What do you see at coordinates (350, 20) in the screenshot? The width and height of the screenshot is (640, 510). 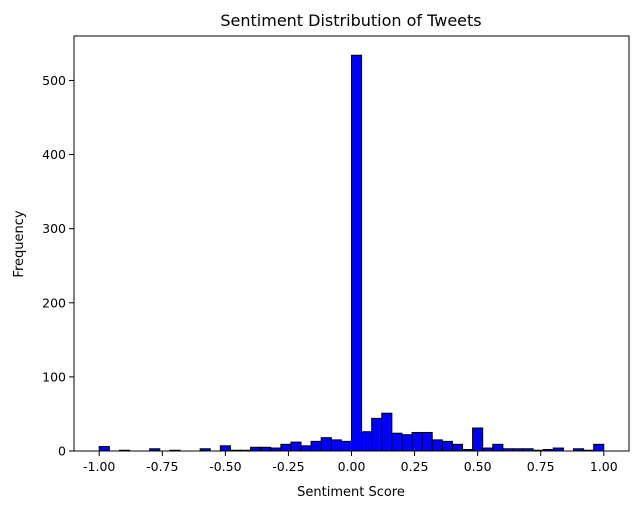 I see `chart-title: Sentiment Distribution of Tweets` at bounding box center [350, 20].